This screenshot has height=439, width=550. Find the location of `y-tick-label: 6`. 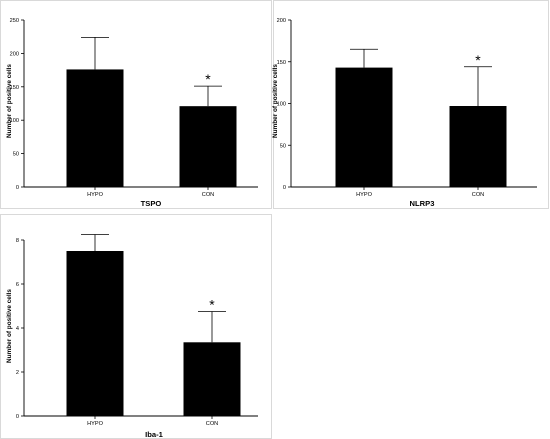

y-tick-label: 6 is located at coordinates (17, 285).